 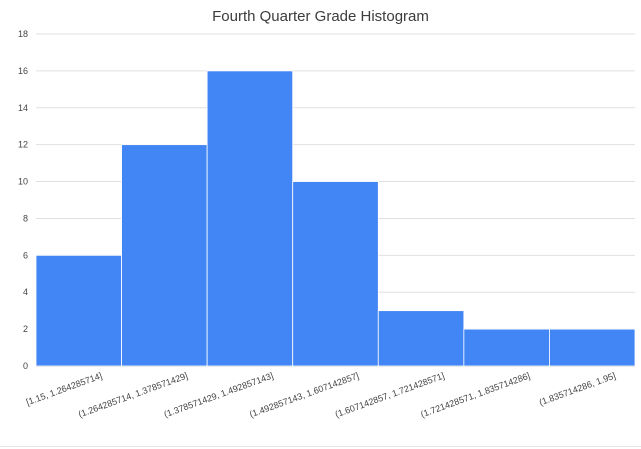 I want to click on y-tick-label: 14, so click(x=23, y=108).